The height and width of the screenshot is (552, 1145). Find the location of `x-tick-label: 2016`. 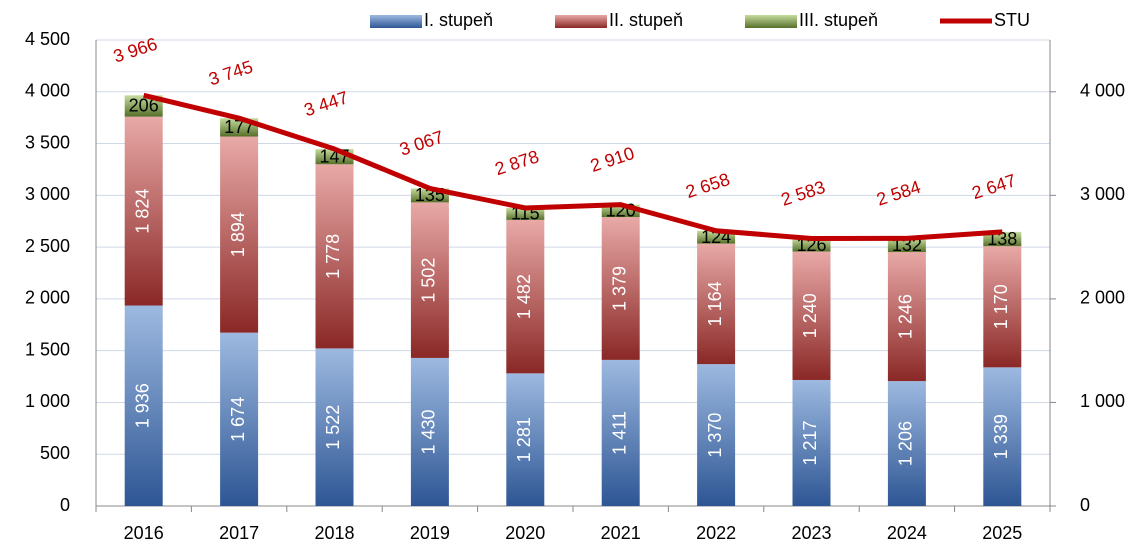

x-tick-label: 2016 is located at coordinates (144, 533).